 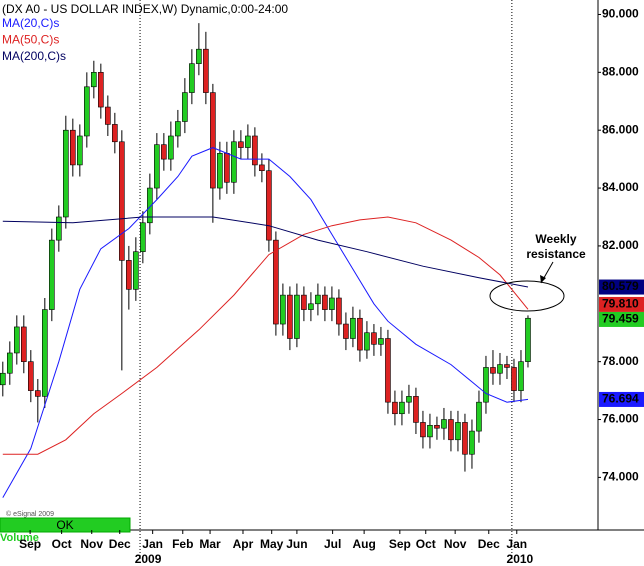 What do you see at coordinates (30, 23) in the screenshot?
I see `legend-entry: MA(20,C)s` at bounding box center [30, 23].